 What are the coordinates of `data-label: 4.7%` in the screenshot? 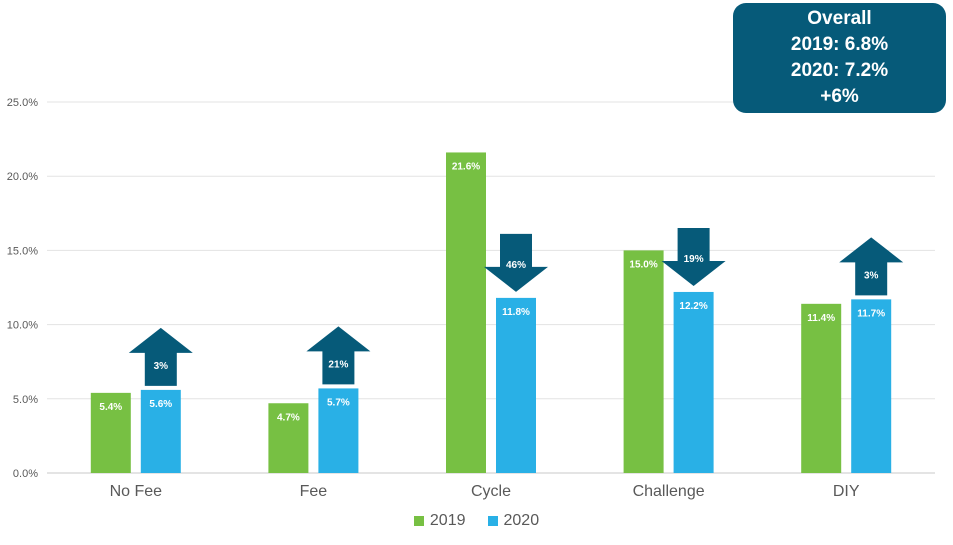 It's located at (288, 417).